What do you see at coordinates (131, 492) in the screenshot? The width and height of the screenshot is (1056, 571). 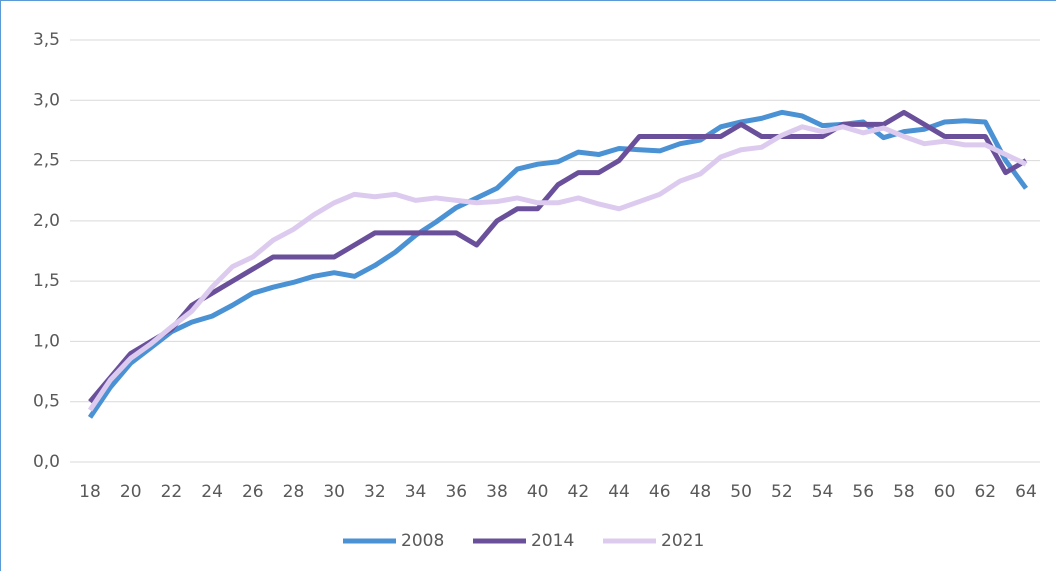 I see `x-tick-label: 20` at bounding box center [131, 492].